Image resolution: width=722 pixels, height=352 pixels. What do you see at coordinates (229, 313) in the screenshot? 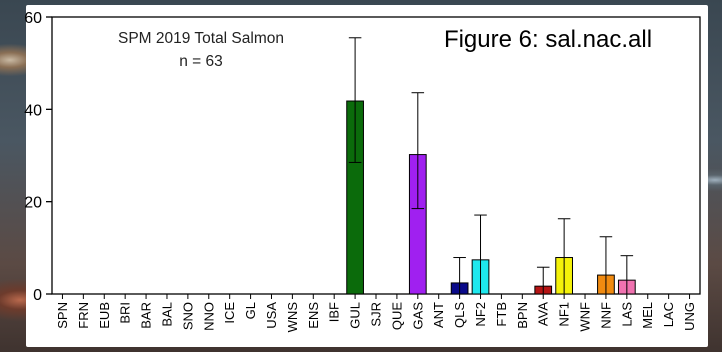
I see `x-tick-label-ice: ICE` at bounding box center [229, 313].